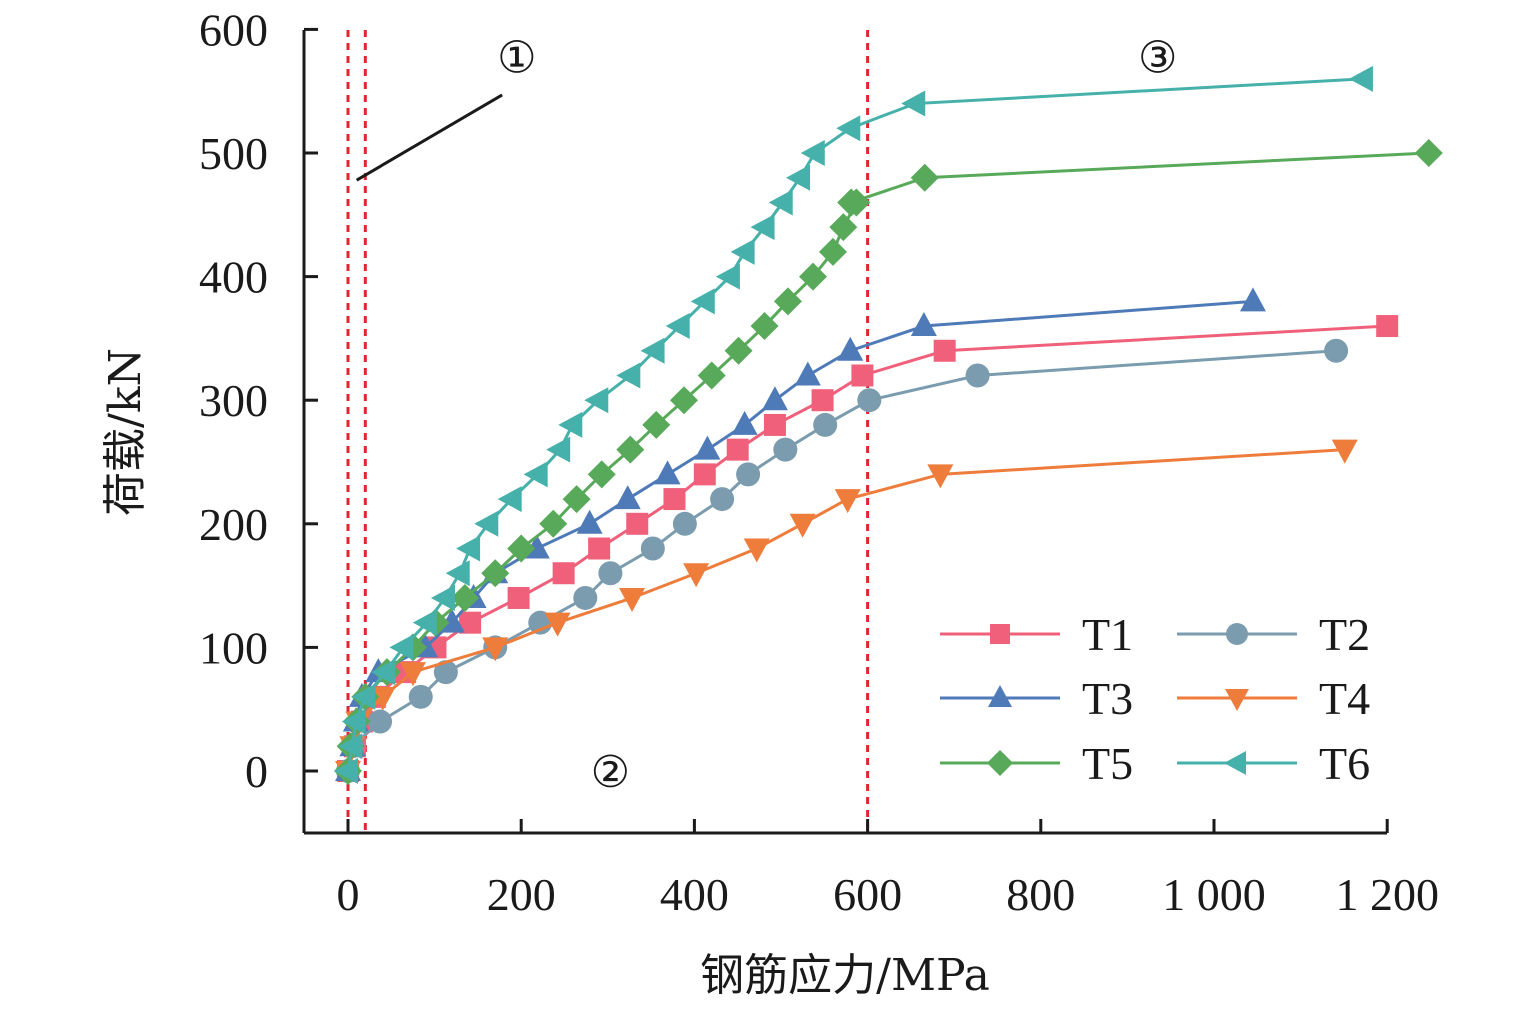  What do you see at coordinates (1344, 634) in the screenshot?
I see `legend-label: T2` at bounding box center [1344, 634].